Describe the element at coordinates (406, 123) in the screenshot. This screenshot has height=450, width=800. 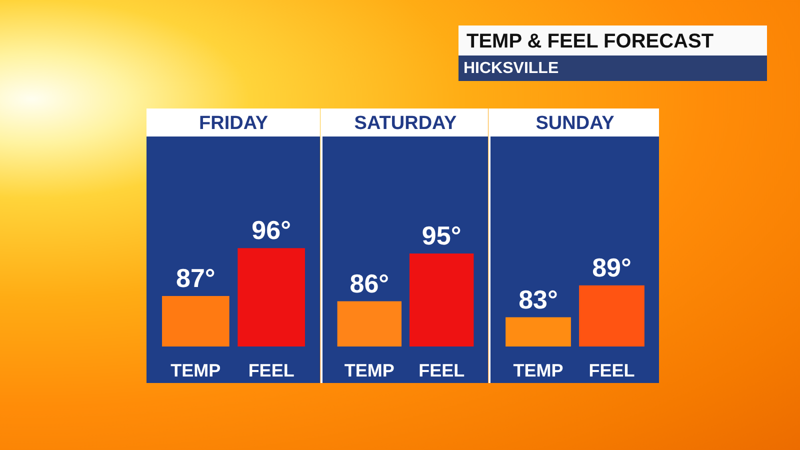
I see `chart-title: SATURDAY` at that location.